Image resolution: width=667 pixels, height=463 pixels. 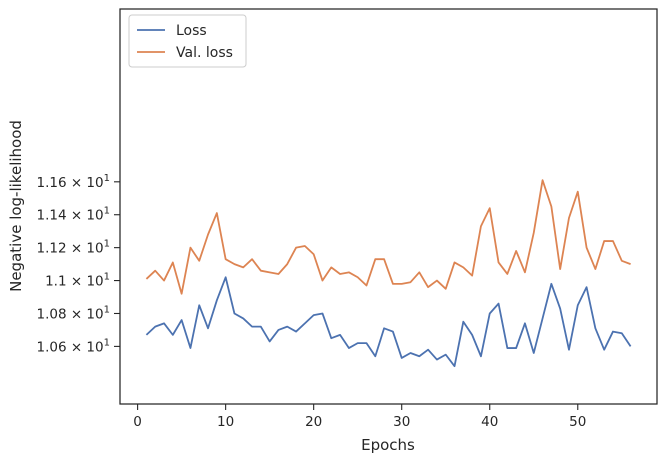 What do you see at coordinates (16, 206) in the screenshot?
I see `y-axis-label: Negative log-likelihood` at bounding box center [16, 206].